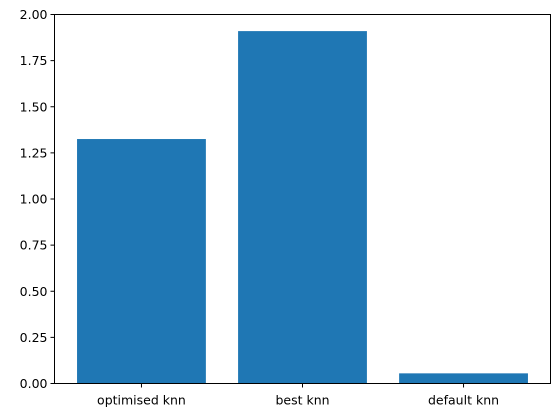 This screenshot has width=556, height=417. Describe the element at coordinates (34, 60) in the screenshot. I see `y-tick-label: 1.75` at that location.